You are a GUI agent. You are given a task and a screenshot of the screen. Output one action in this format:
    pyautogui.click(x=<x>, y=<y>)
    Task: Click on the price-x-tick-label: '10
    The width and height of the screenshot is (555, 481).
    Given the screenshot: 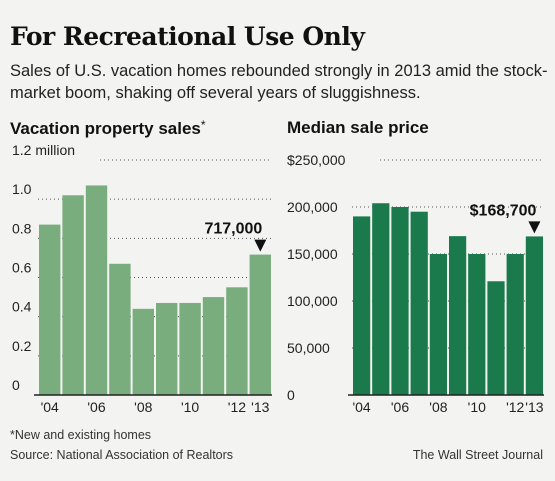 What is the action you would take?
    pyautogui.click(x=477, y=407)
    